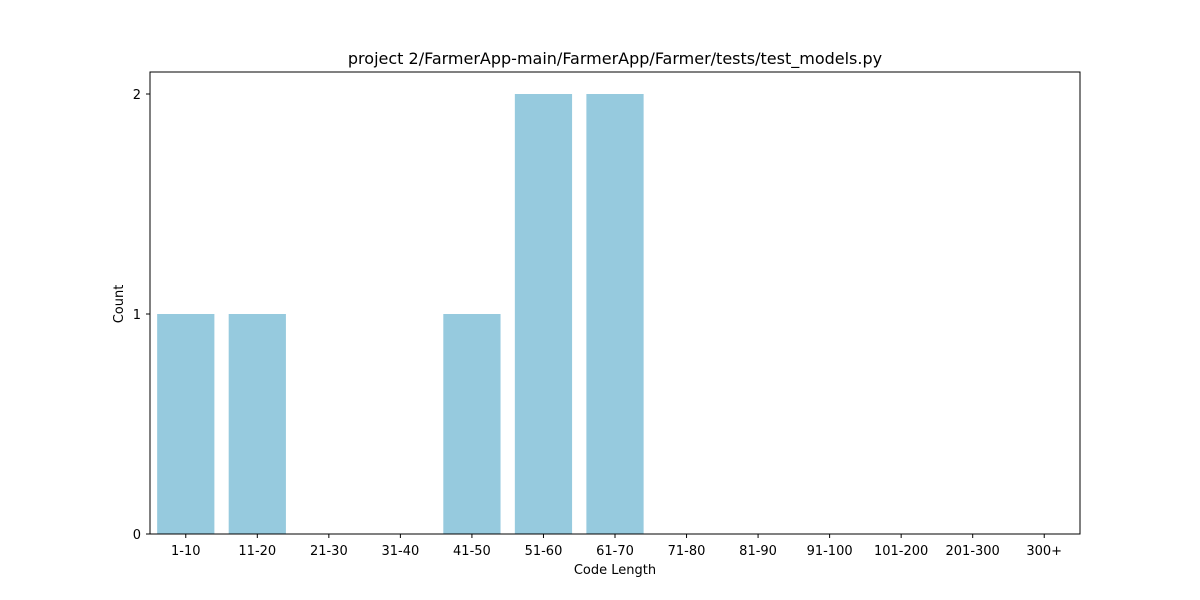 The width and height of the screenshot is (1200, 600). Describe the element at coordinates (137, 95) in the screenshot. I see `y-tick-label: 2` at that location.